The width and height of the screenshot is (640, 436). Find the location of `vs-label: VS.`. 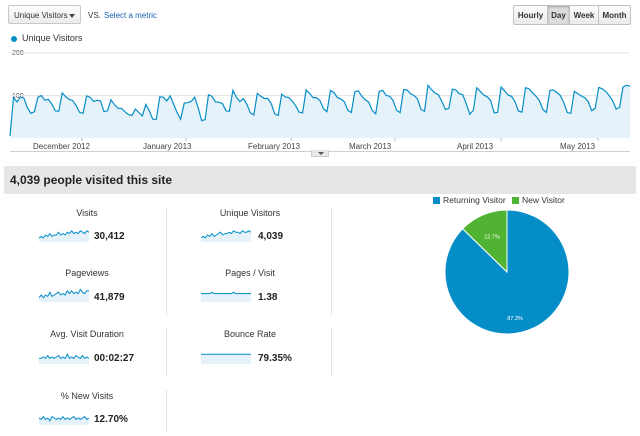

vs-label: VS. is located at coordinates (94, 15).